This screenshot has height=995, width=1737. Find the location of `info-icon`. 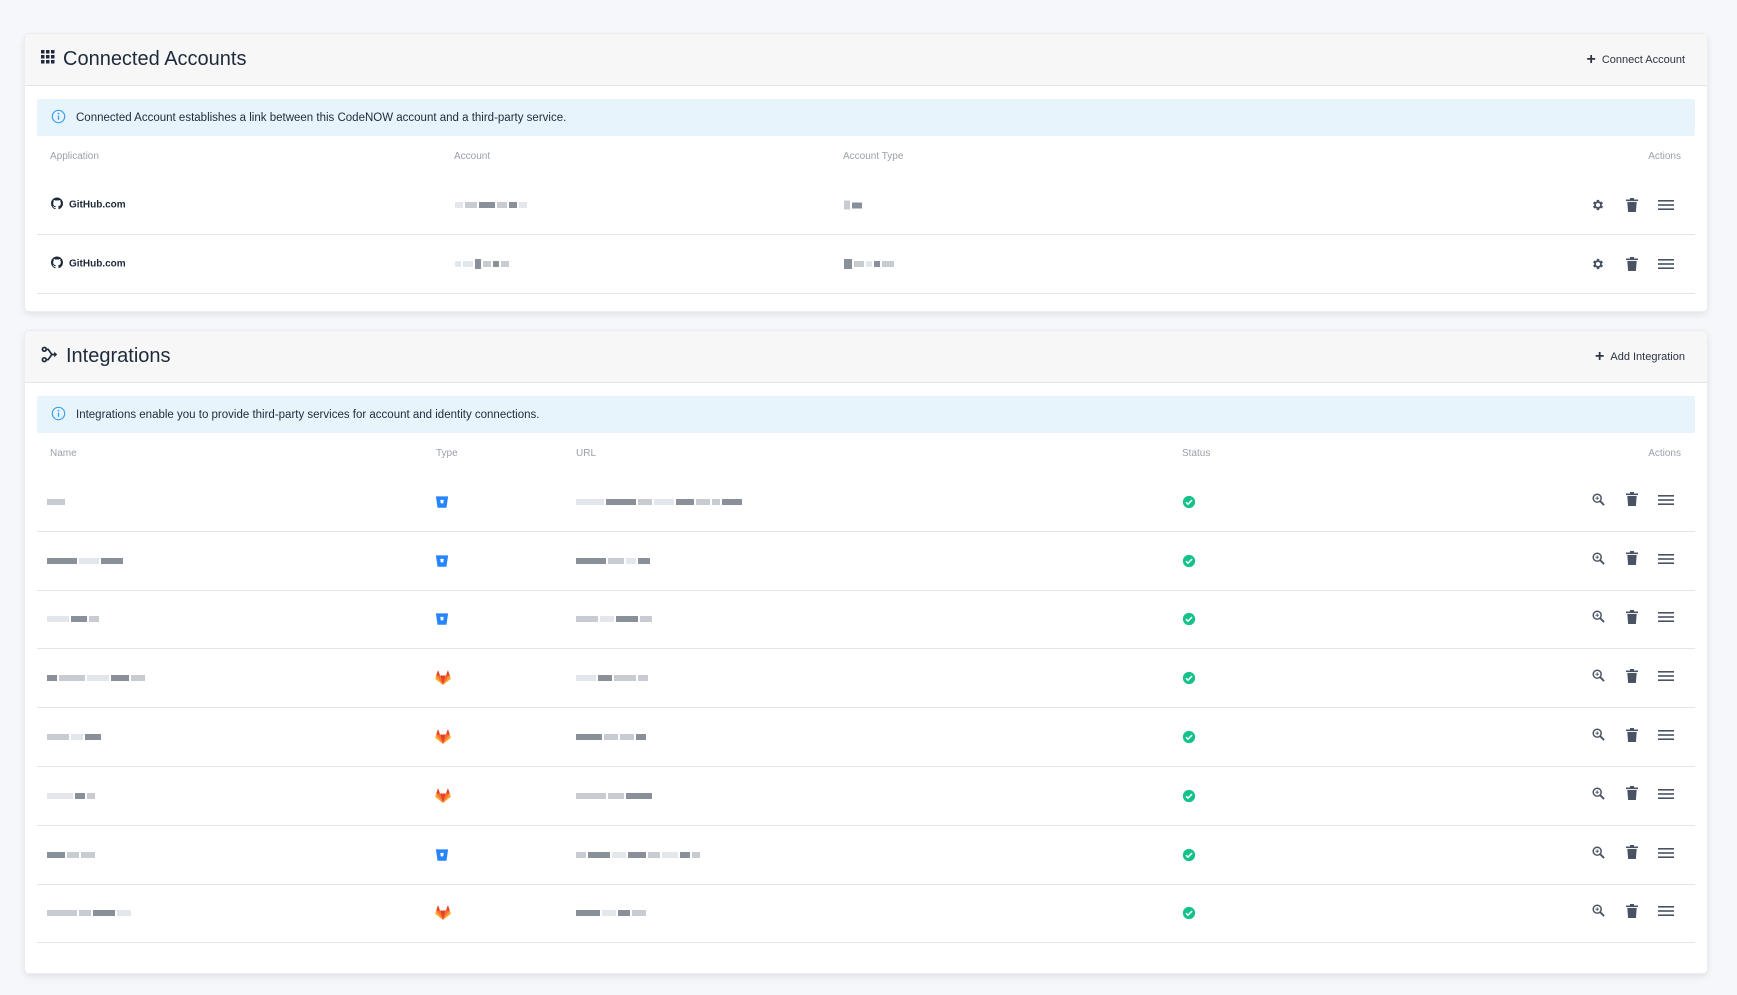

info-icon is located at coordinates (58, 118).